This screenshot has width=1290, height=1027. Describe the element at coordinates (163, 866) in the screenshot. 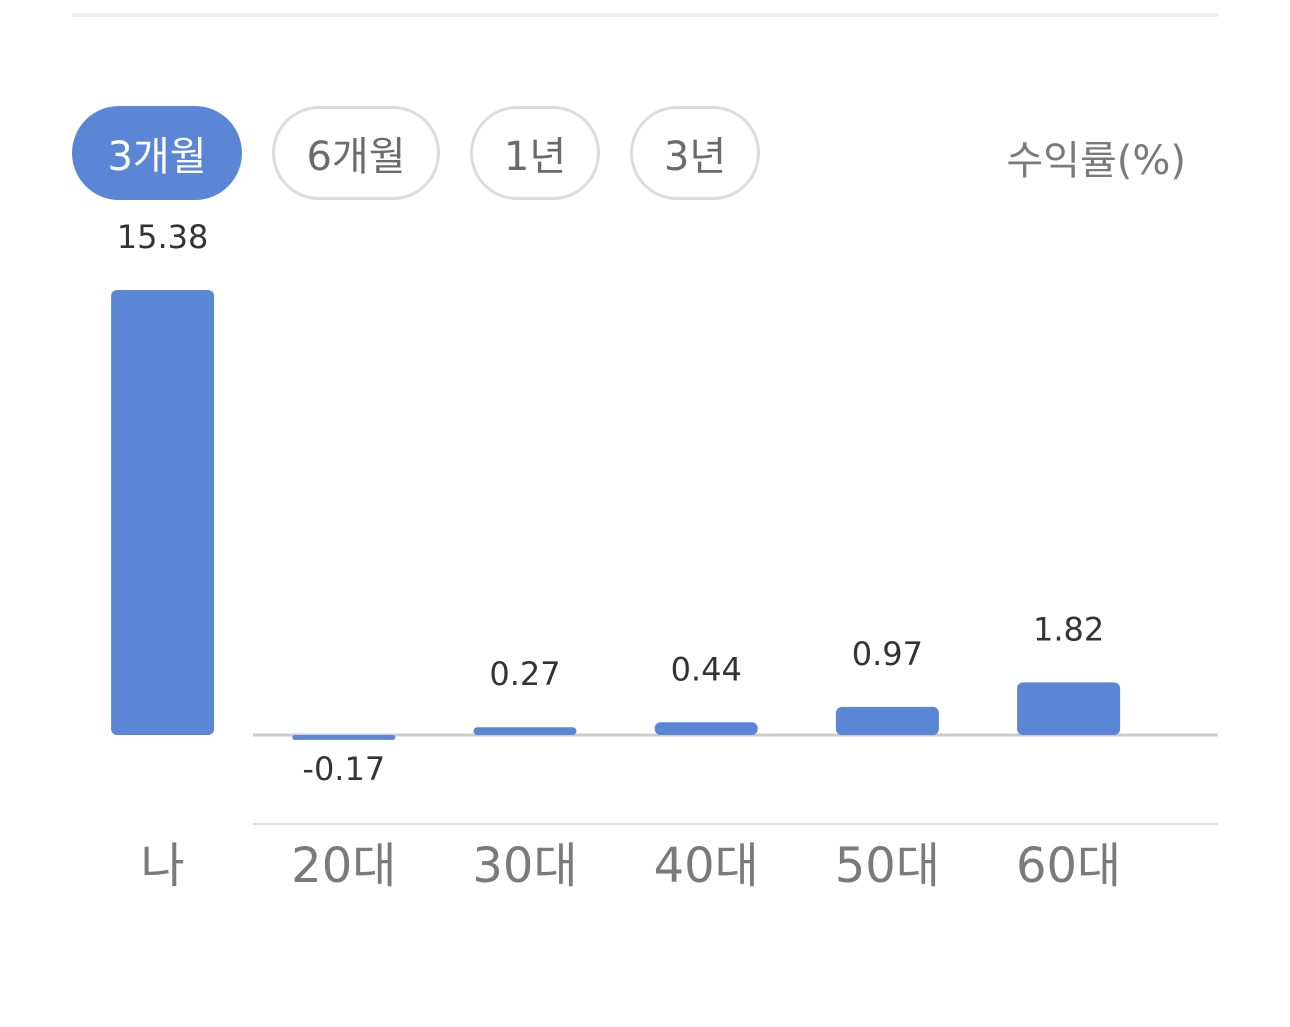

I see `category-label-0: 나` at that location.